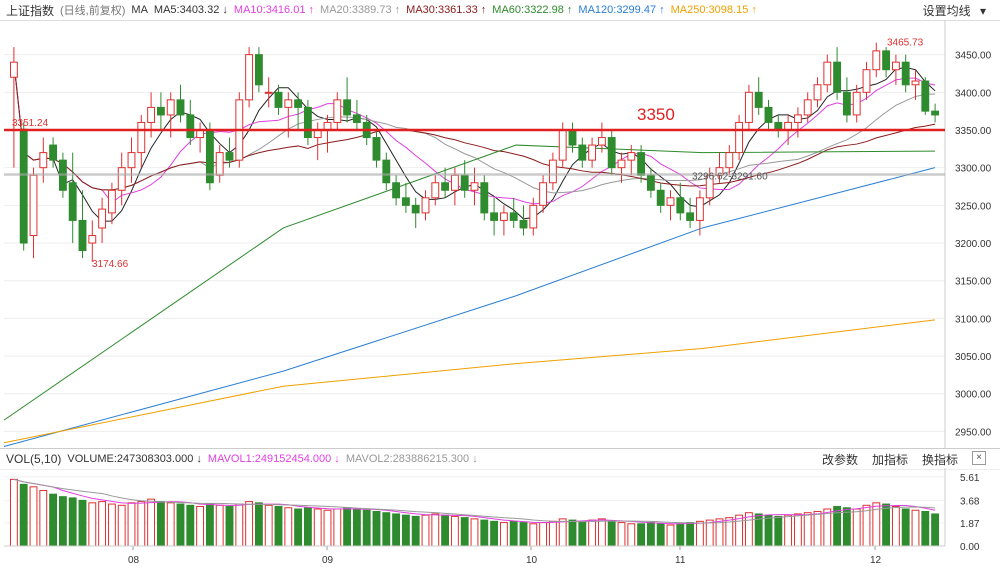 This screenshot has height=568, width=1000. I want to click on y-tick-label: 3250.00, so click(973, 206).